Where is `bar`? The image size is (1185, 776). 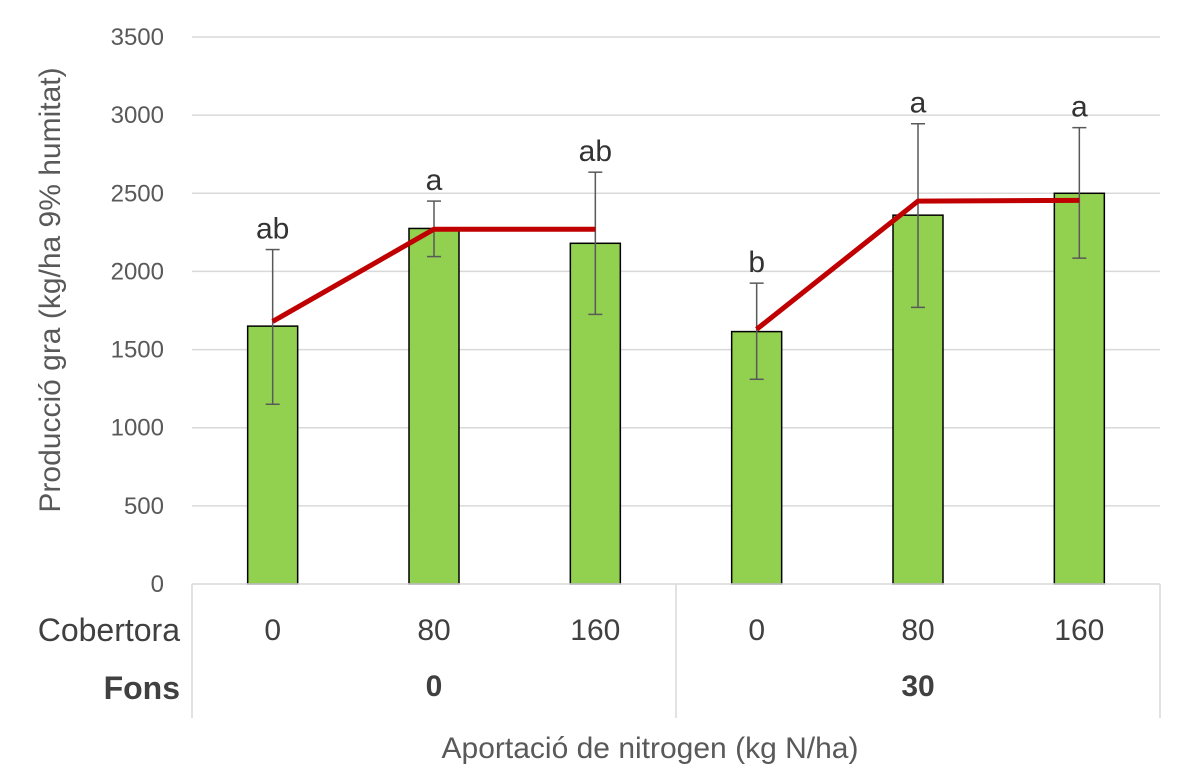
bar is located at coordinates (434, 406).